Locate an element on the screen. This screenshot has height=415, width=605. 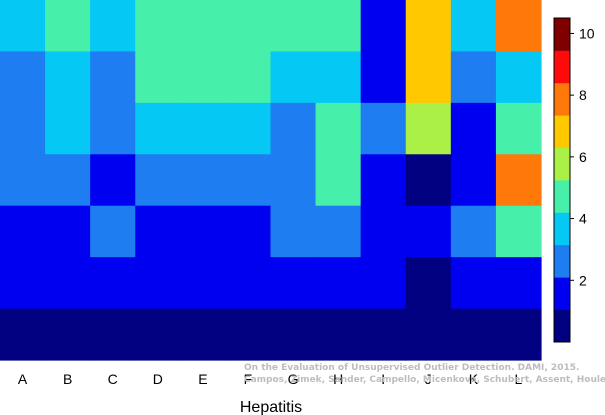
x-tick-label-F: F is located at coordinates (248, 379).